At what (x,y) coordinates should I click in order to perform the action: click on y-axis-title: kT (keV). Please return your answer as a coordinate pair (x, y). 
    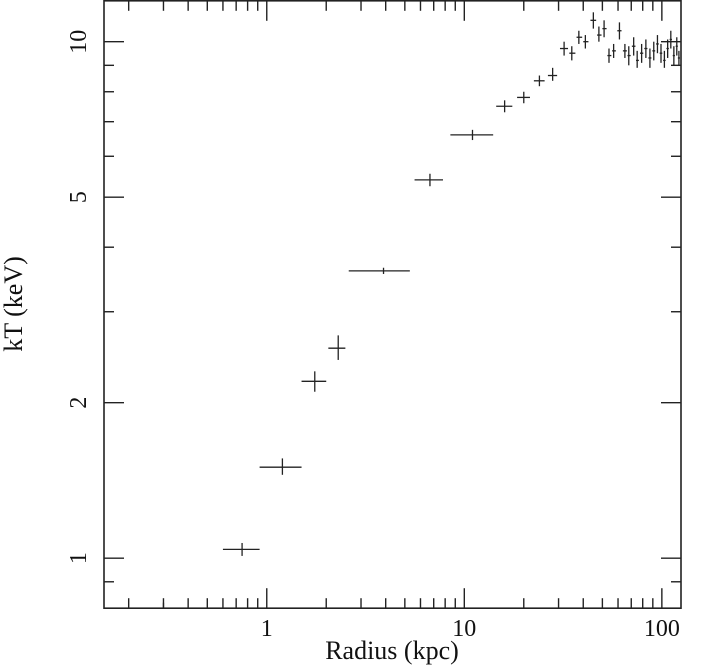
    Looking at the image, I should click on (14, 304).